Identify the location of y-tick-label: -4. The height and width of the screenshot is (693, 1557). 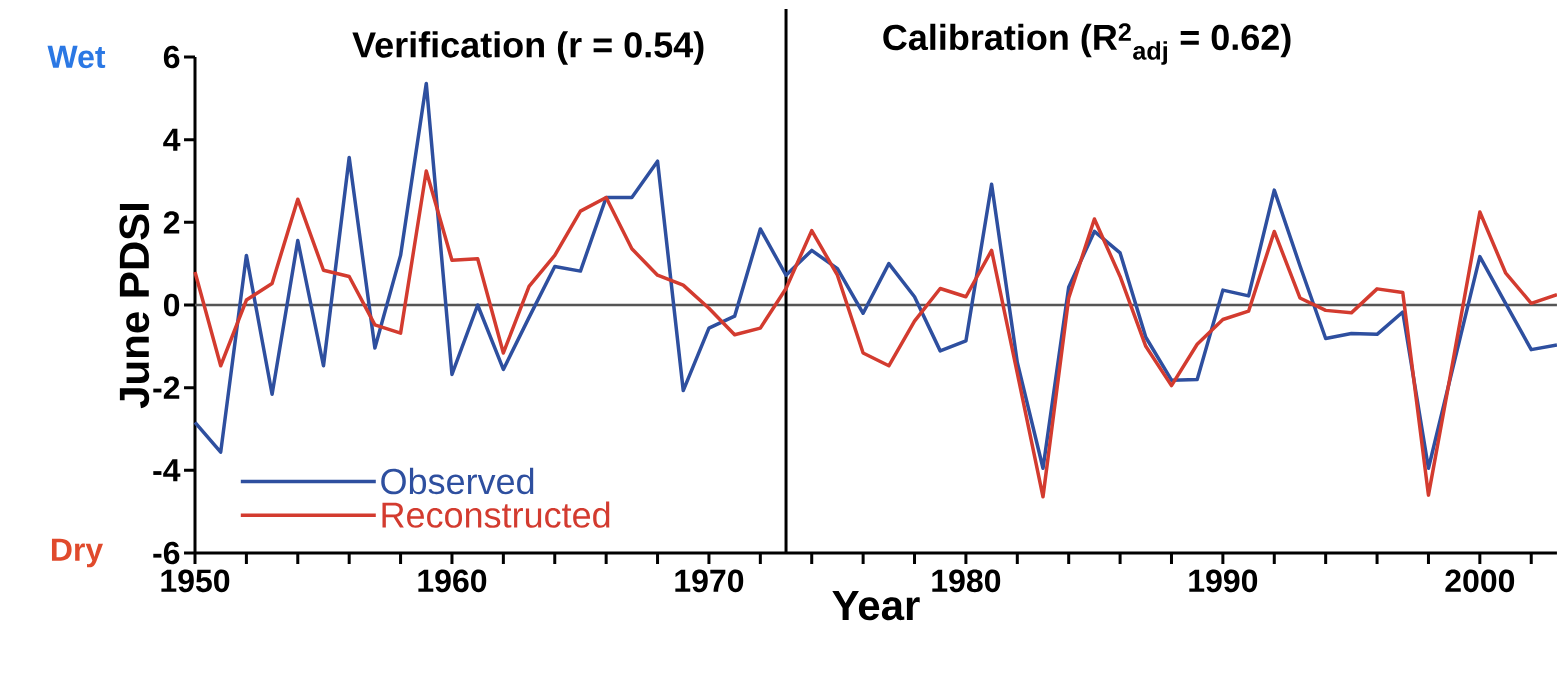
(167, 470).